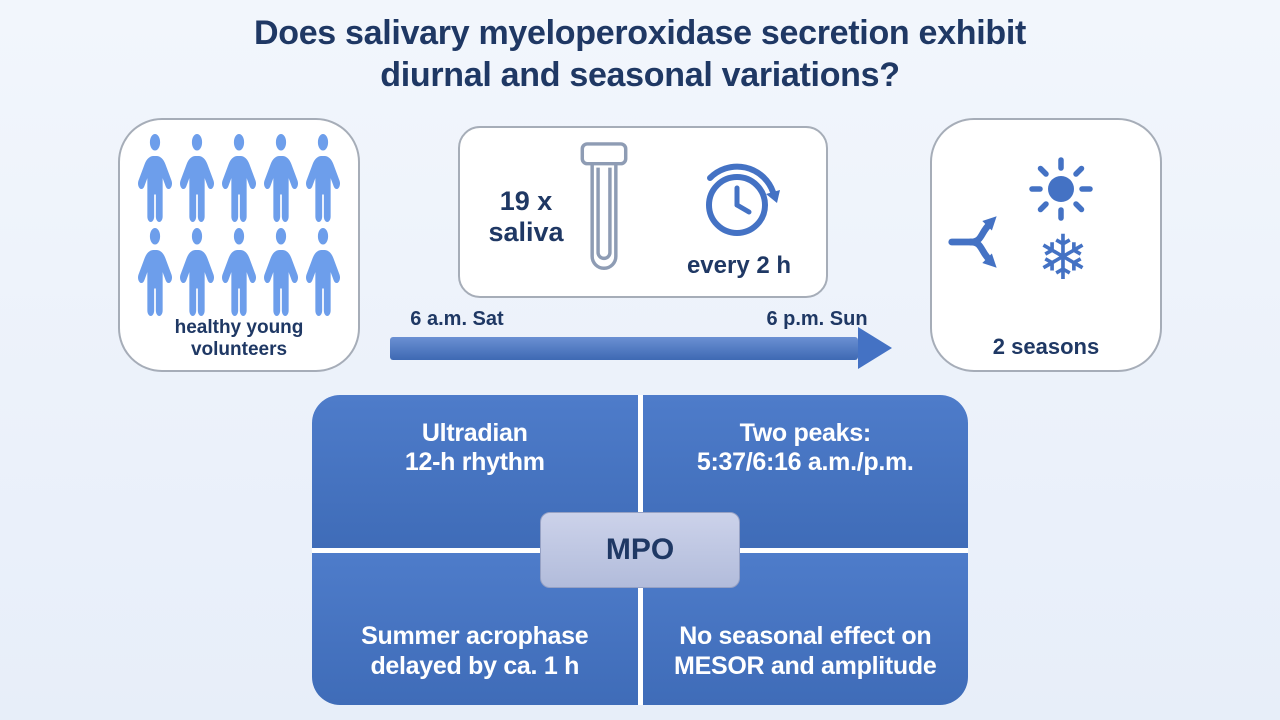  I want to click on timeline-end-label: 6 p.m. Sun, so click(817, 319).